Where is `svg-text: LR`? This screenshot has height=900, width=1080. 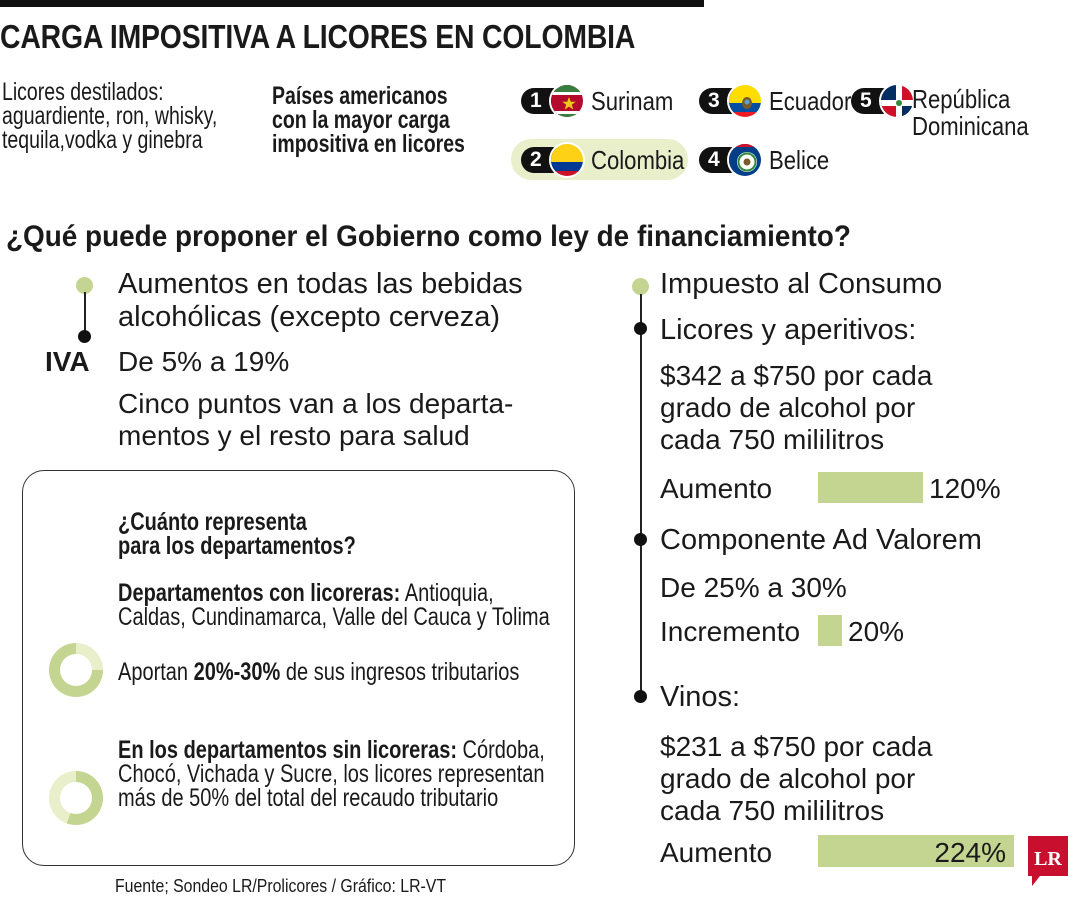
svg-text: LR is located at coordinates (1048, 859).